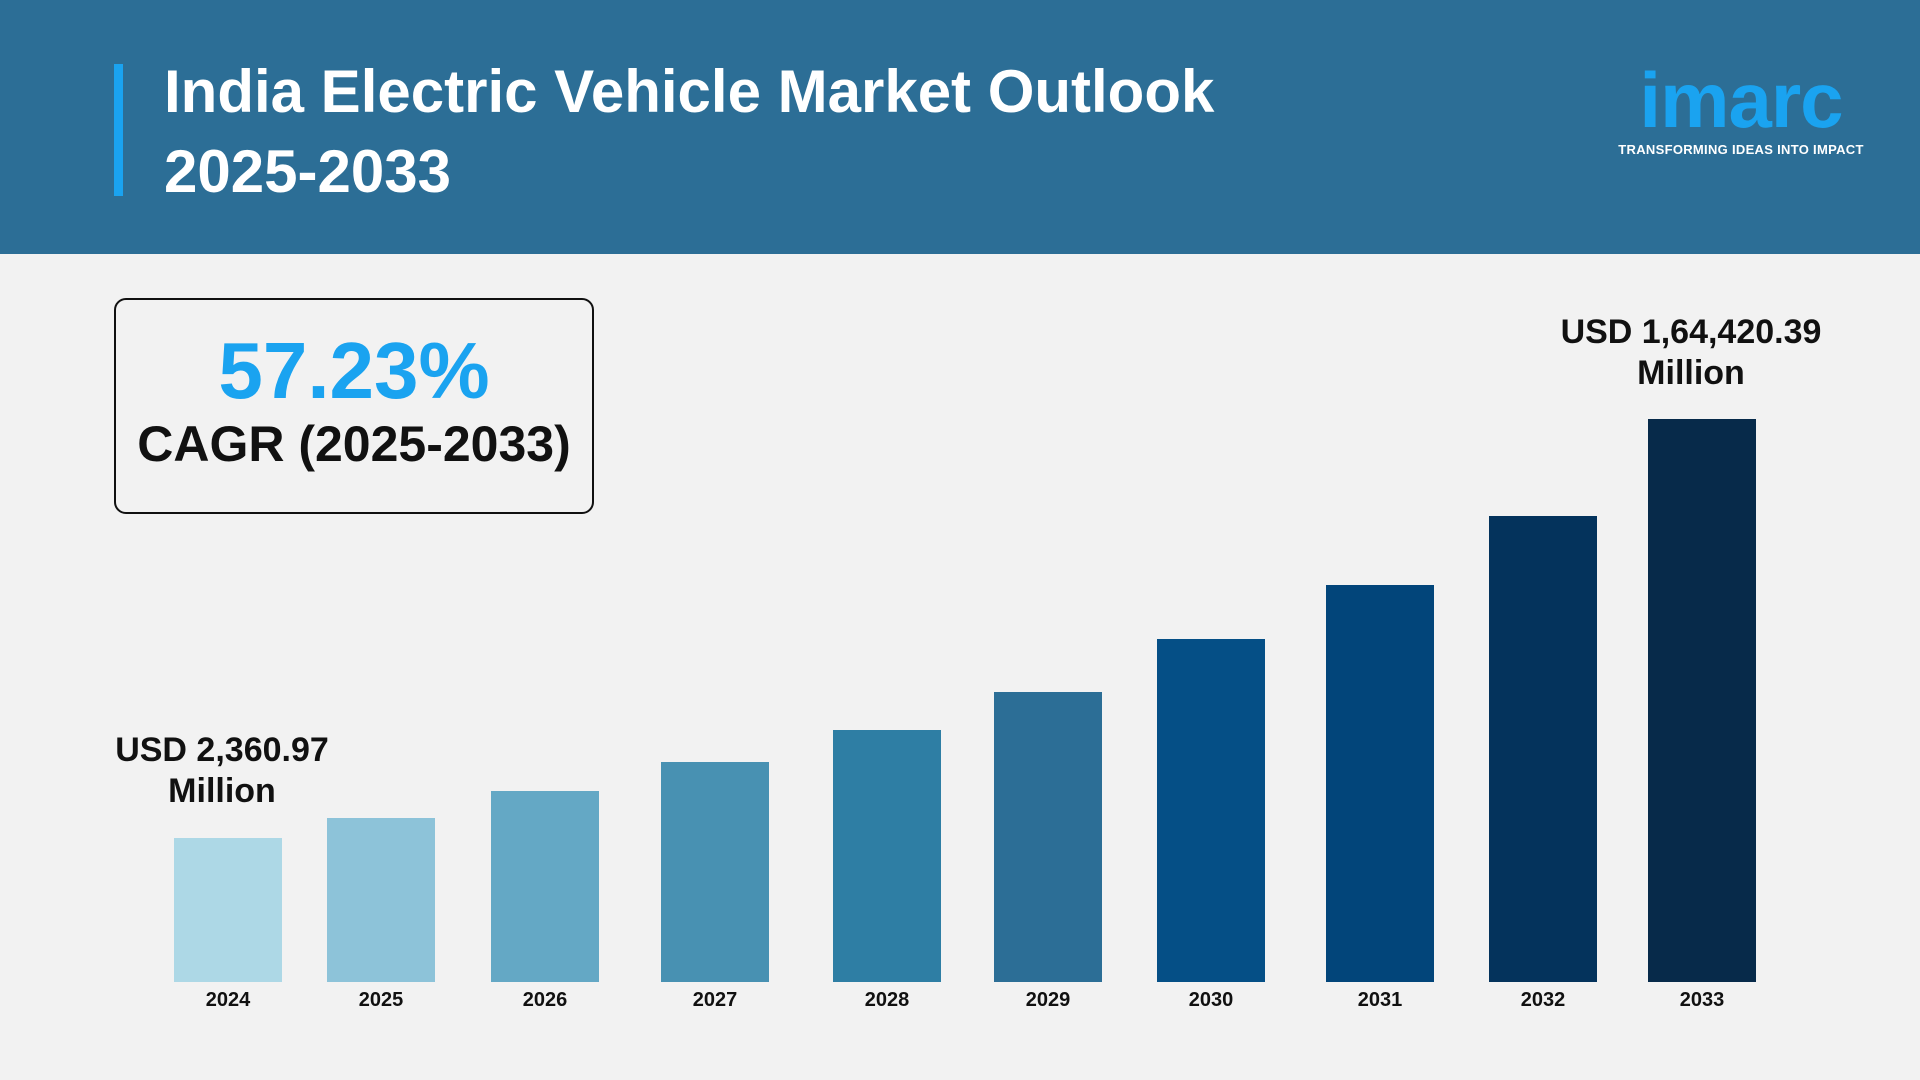 This screenshot has width=1920, height=1080. Describe the element at coordinates (354, 444) in the screenshot. I see `cagr-label: CAGR (2025-2033)` at that location.